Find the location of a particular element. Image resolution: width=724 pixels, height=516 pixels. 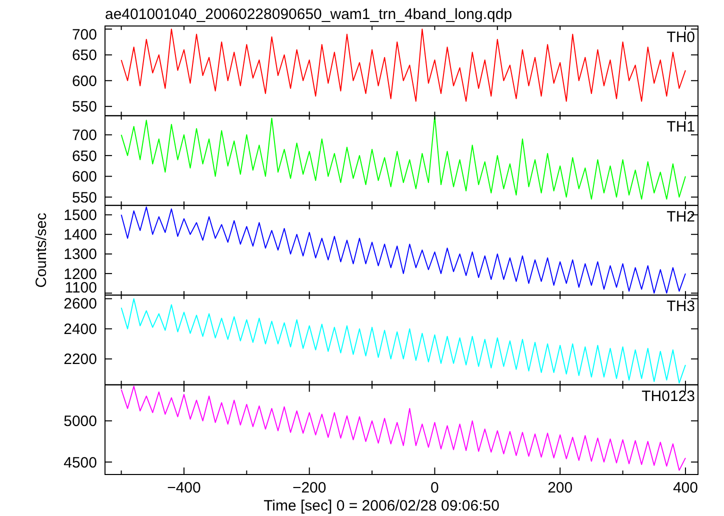

x-tick-label: 400 is located at coordinates (685, 488).